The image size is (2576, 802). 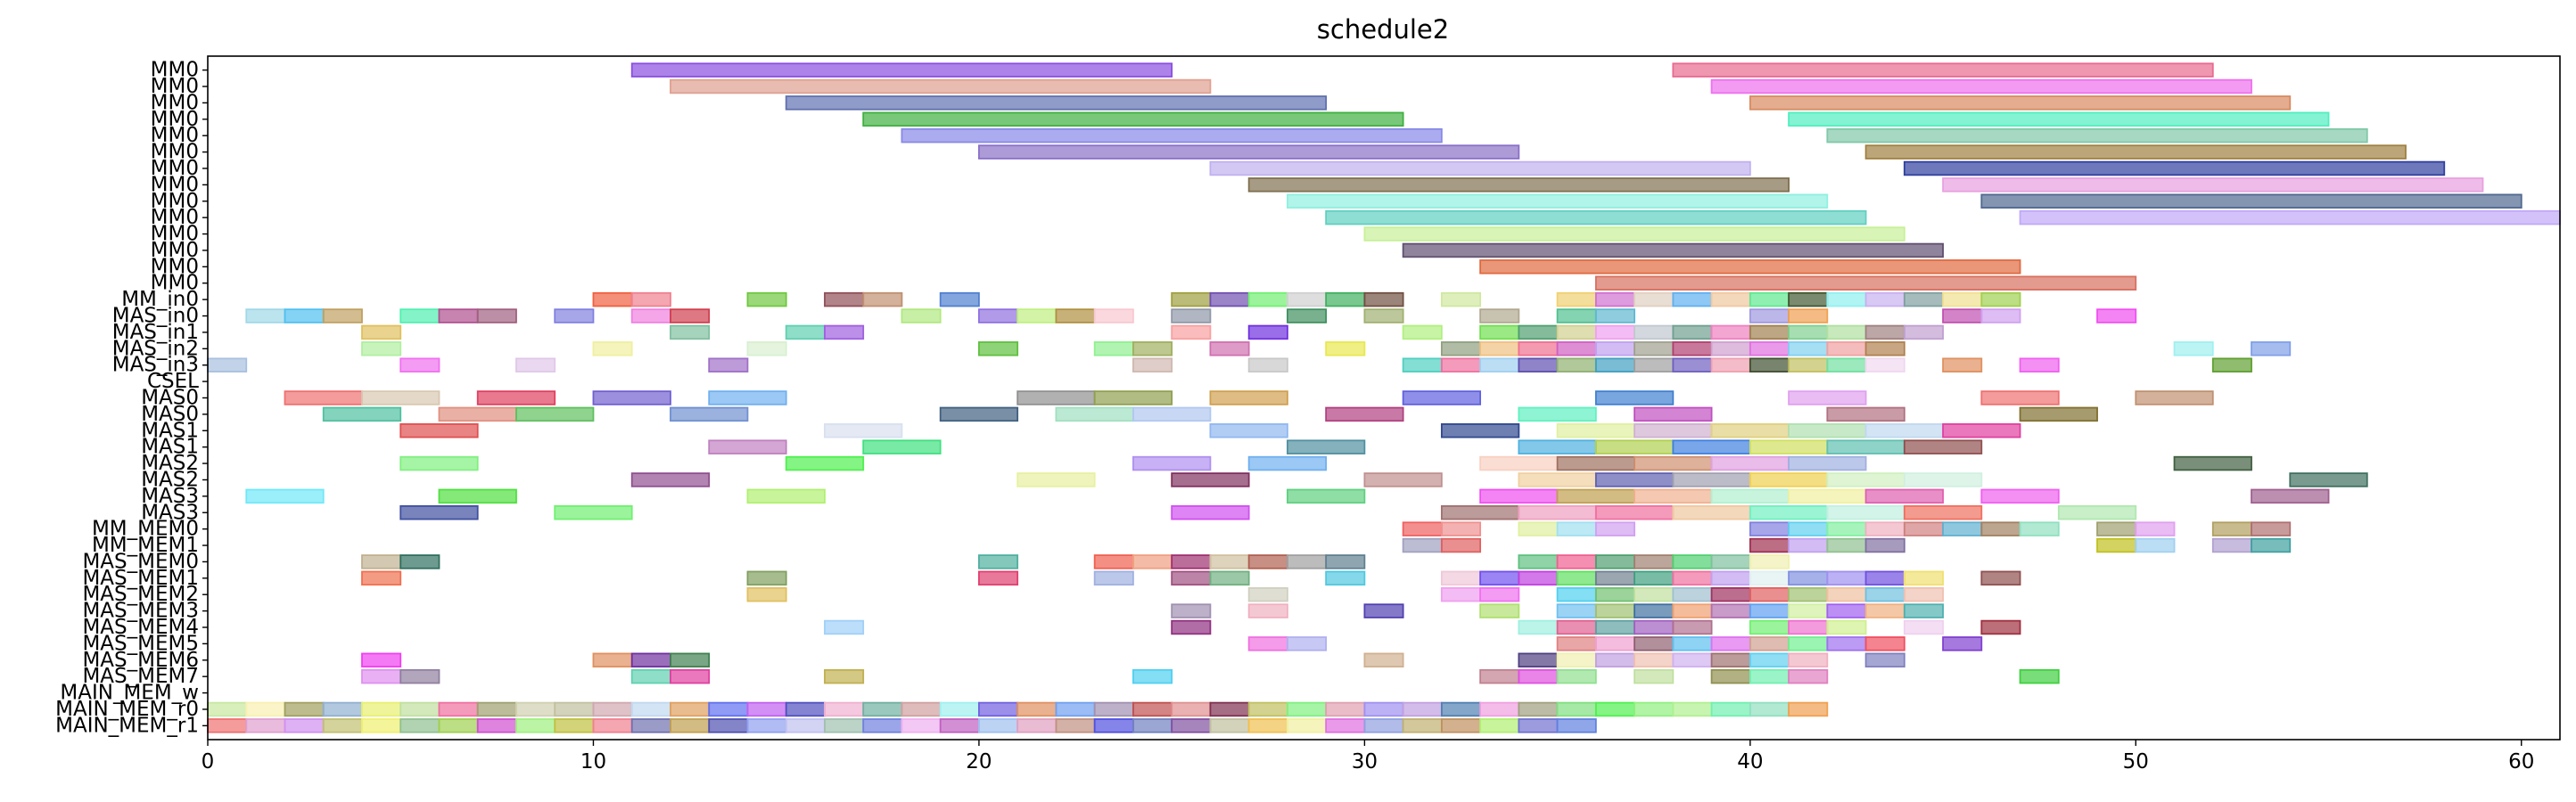 What do you see at coordinates (127, 725) in the screenshot?
I see `y-tick-label: MAIN_MEM_r1` at bounding box center [127, 725].